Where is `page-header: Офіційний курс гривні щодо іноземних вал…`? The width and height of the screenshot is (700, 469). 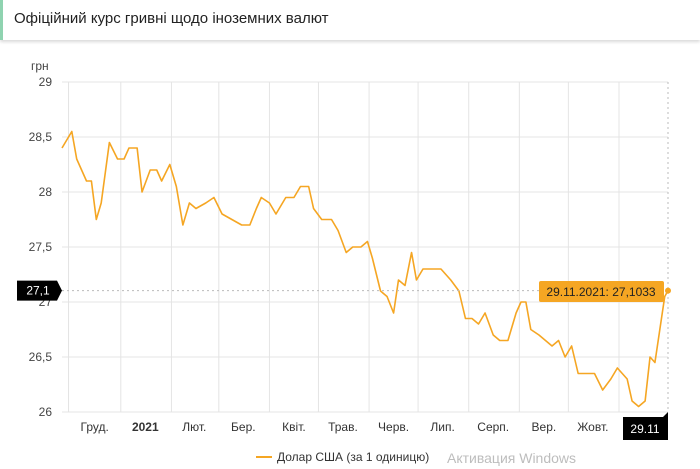 page-header: Офіційний курс гривні щодо іноземних вал… is located at coordinates (350, 20).